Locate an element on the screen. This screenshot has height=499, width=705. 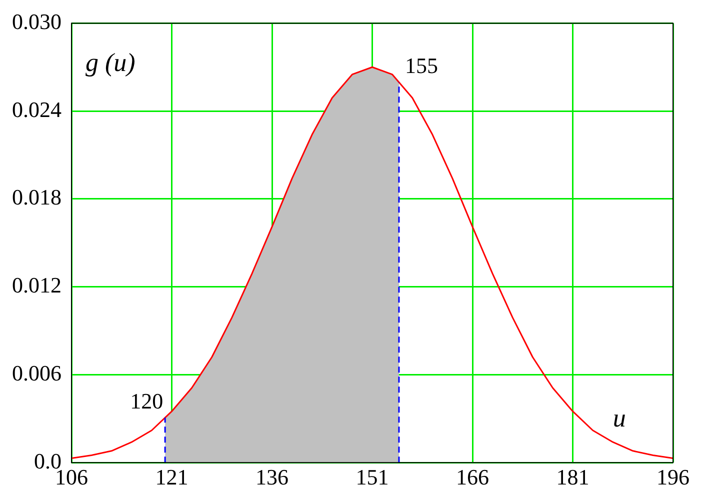
x-tick-label: 151 is located at coordinates (372, 477).